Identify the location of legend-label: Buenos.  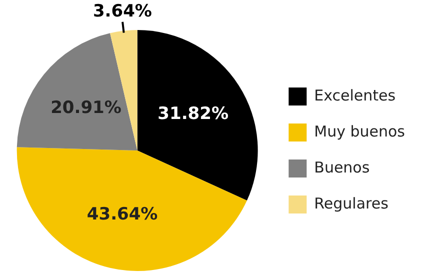
(342, 167).